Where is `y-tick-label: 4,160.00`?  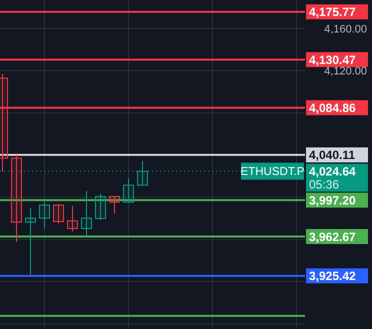
y-tick-label: 4,160.00 is located at coordinates (345, 29).